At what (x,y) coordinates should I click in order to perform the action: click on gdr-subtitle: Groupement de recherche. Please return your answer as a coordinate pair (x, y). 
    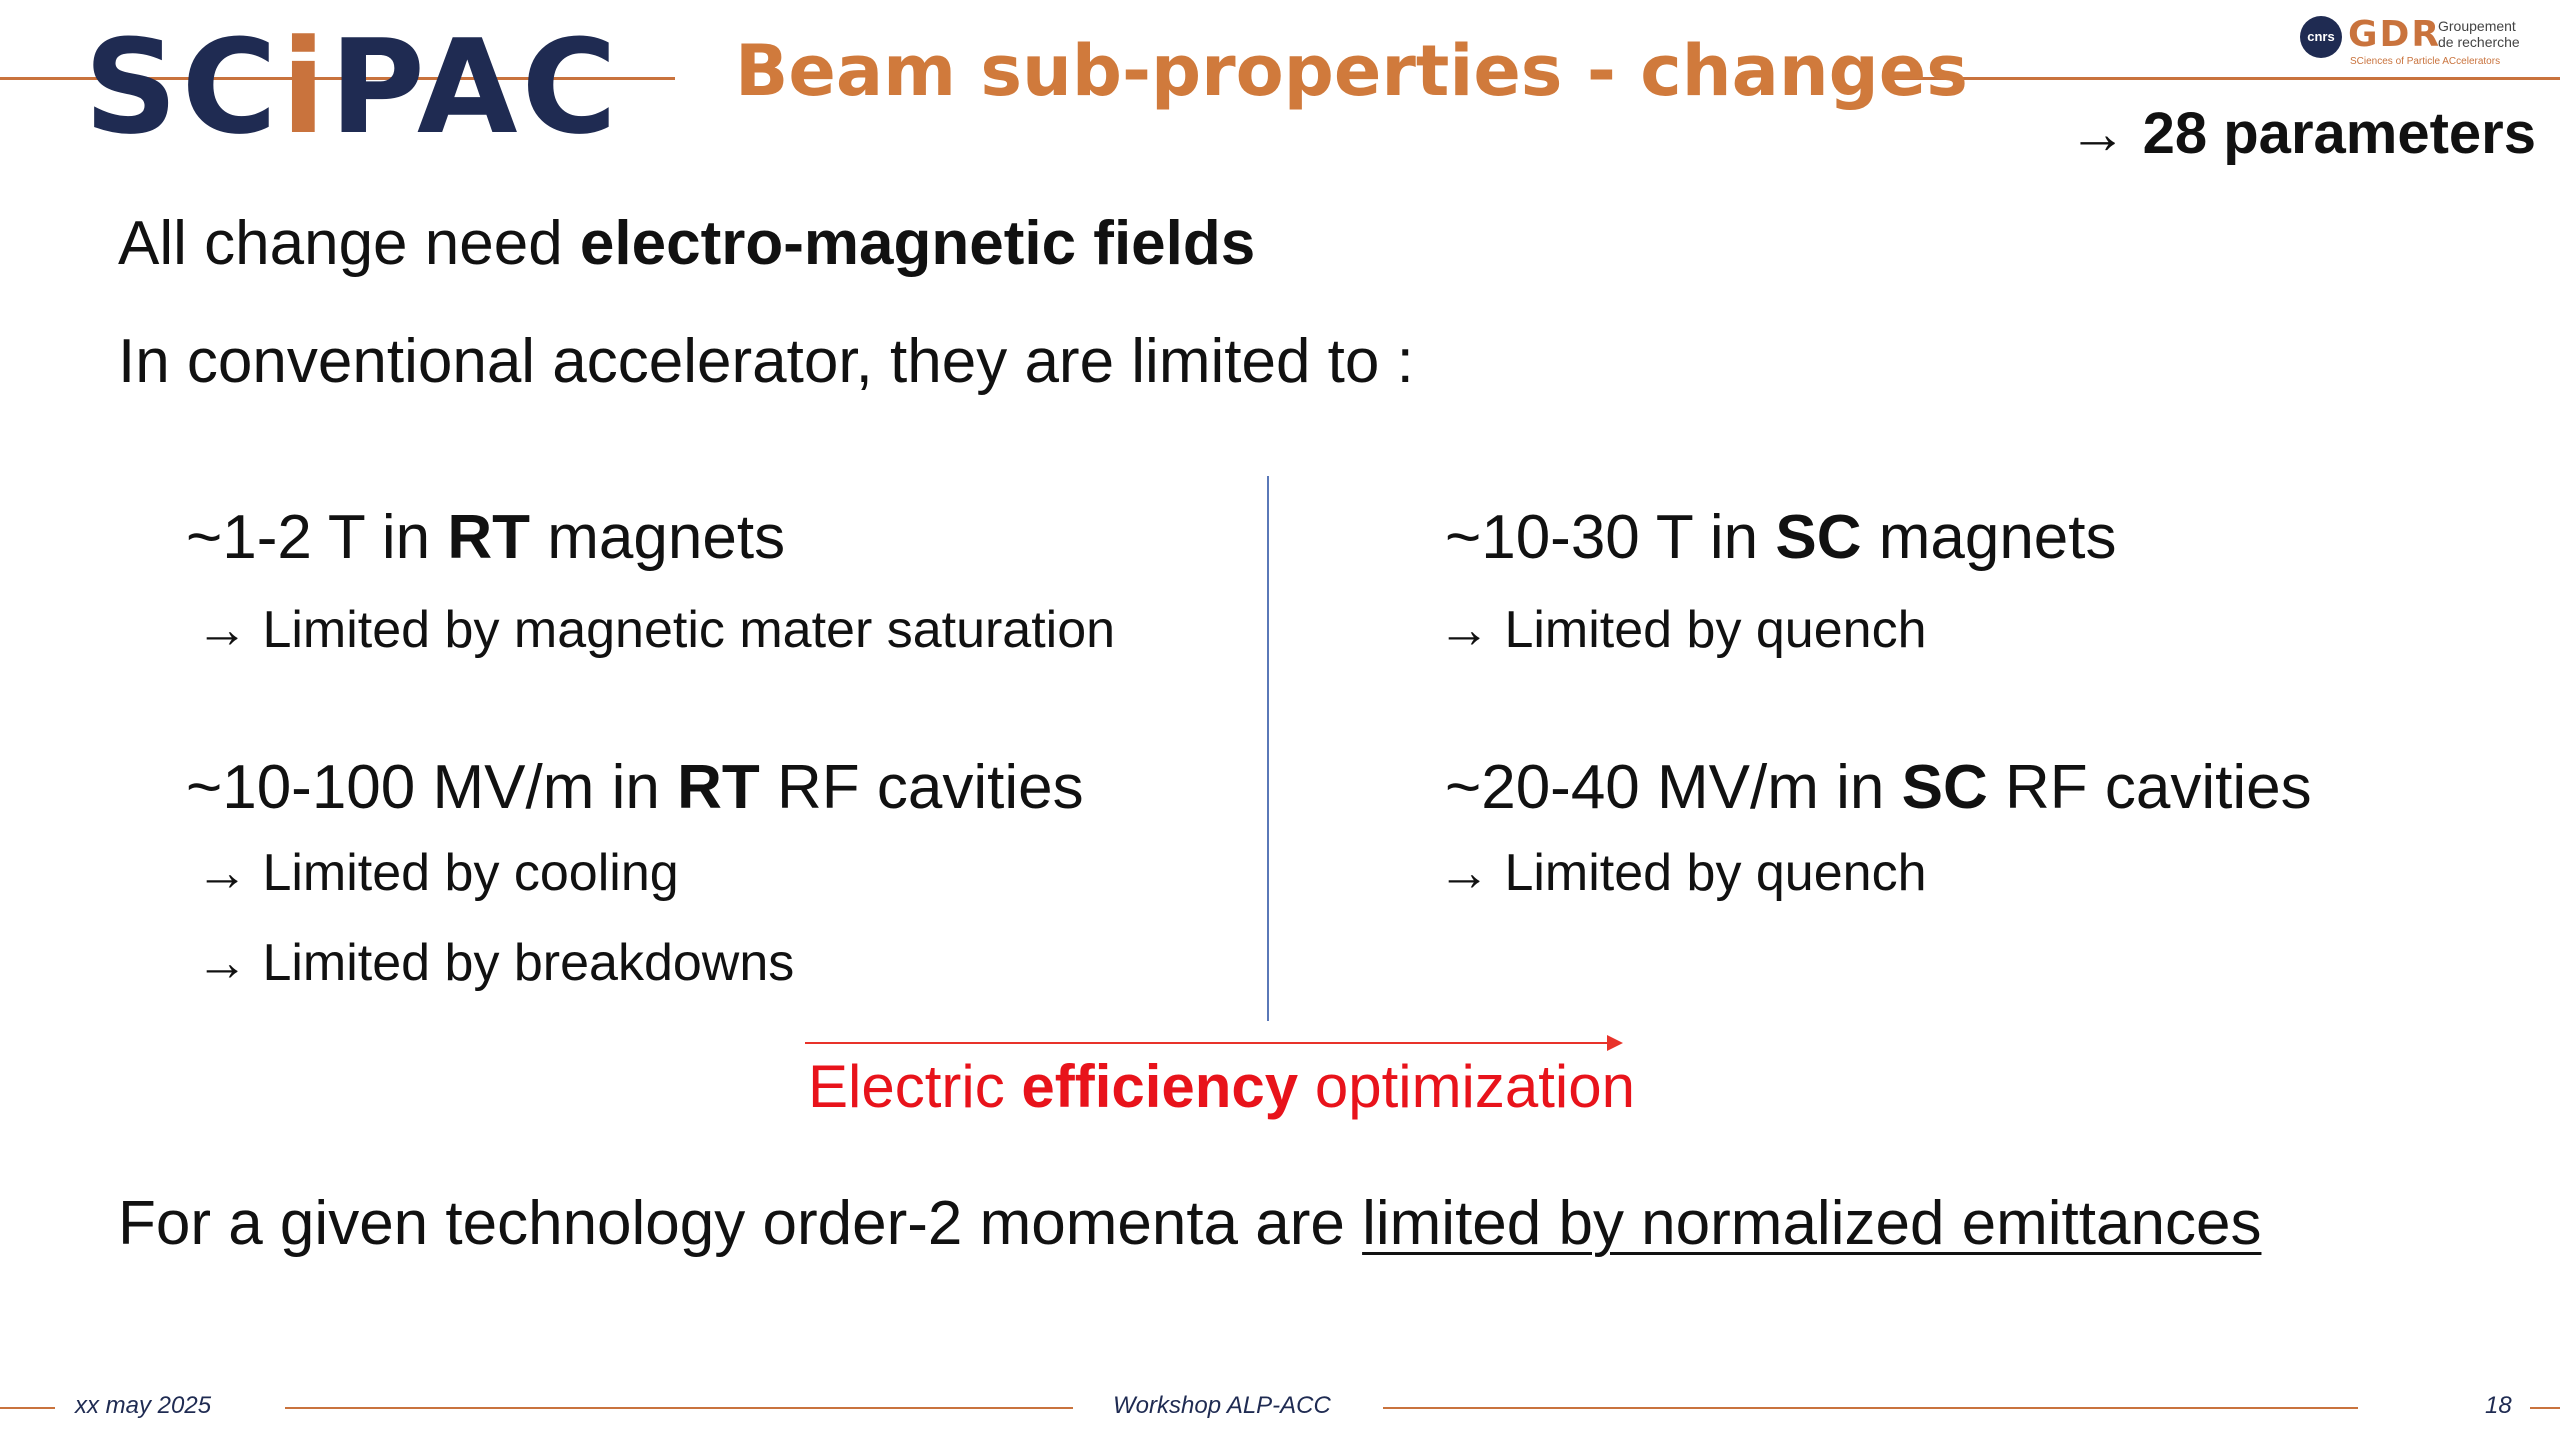
    Looking at the image, I should click on (2479, 34).